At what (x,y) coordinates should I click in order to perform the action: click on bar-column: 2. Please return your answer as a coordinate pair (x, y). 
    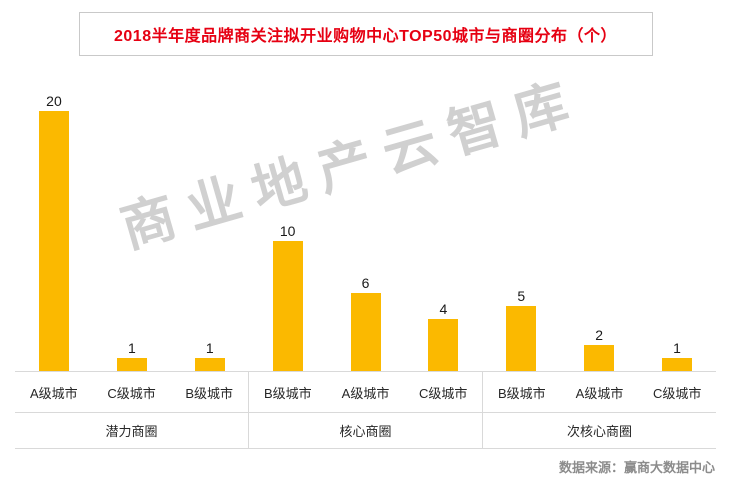
    Looking at the image, I should click on (599, 220).